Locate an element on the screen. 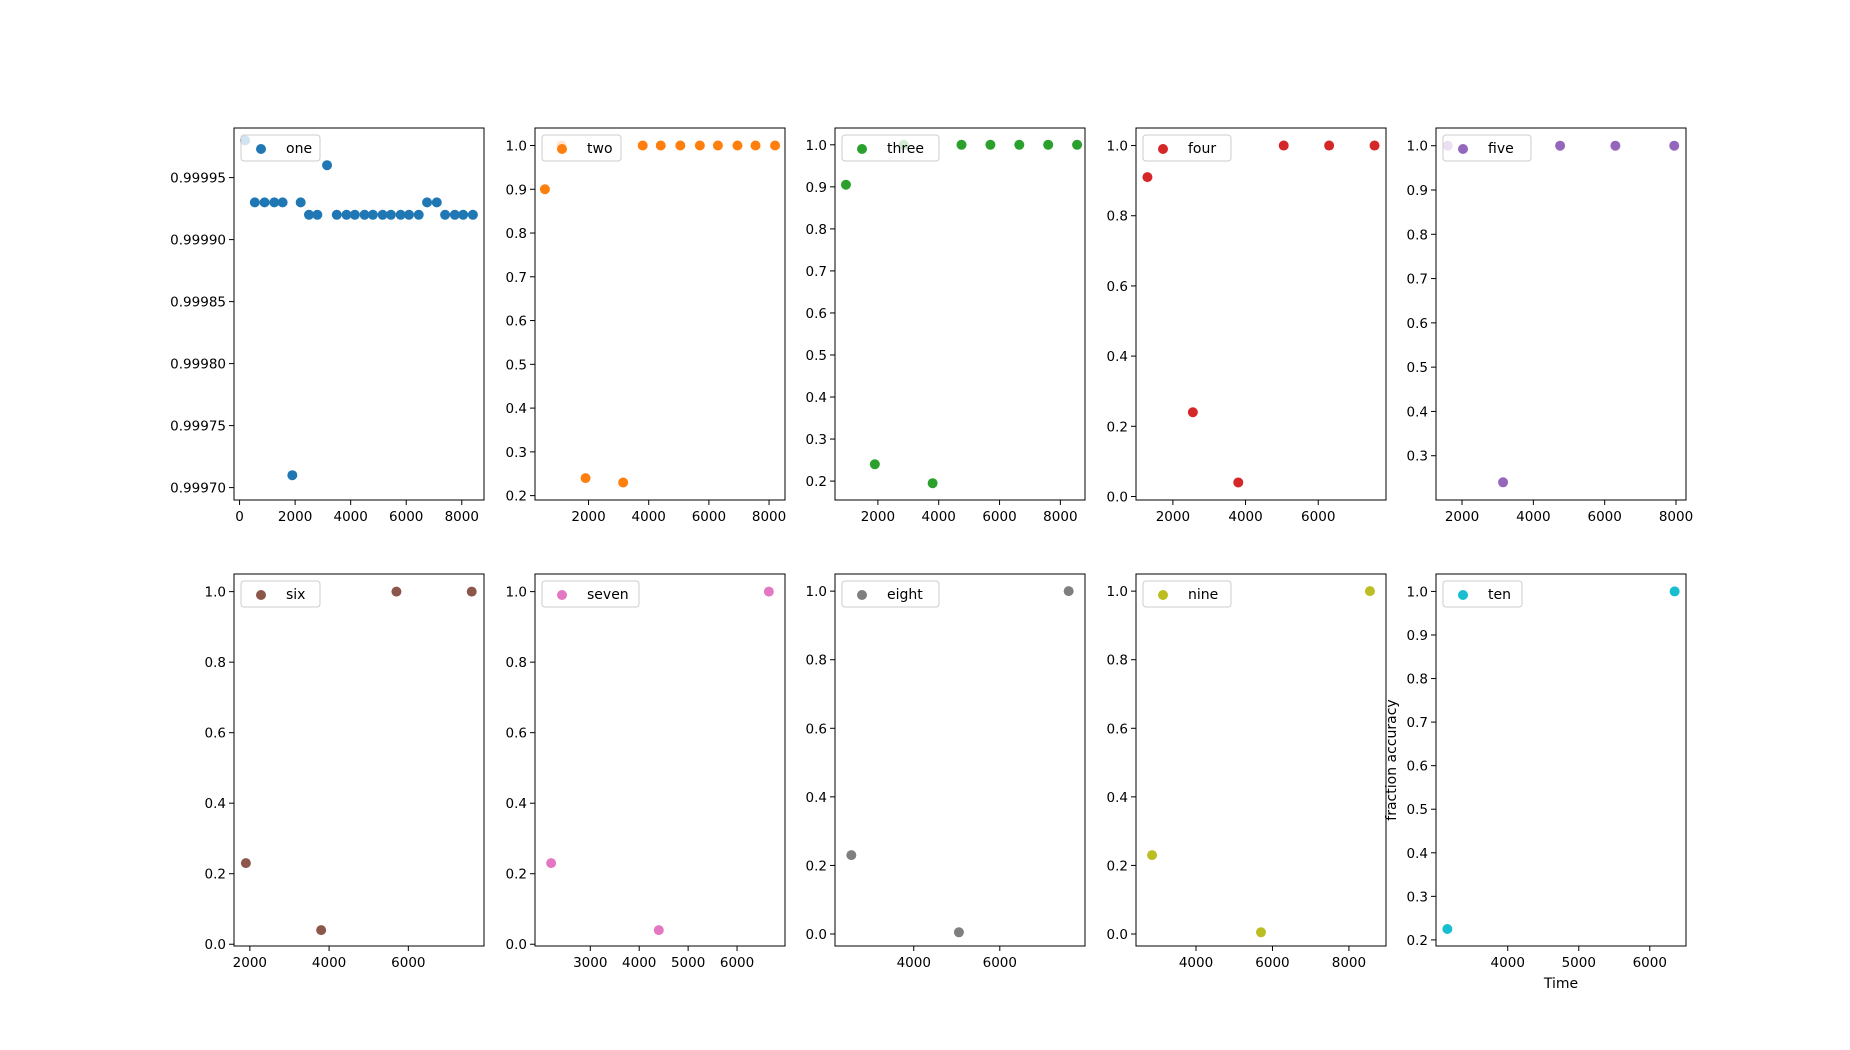  y-tick-label: 0.0 is located at coordinates (1117, 497).